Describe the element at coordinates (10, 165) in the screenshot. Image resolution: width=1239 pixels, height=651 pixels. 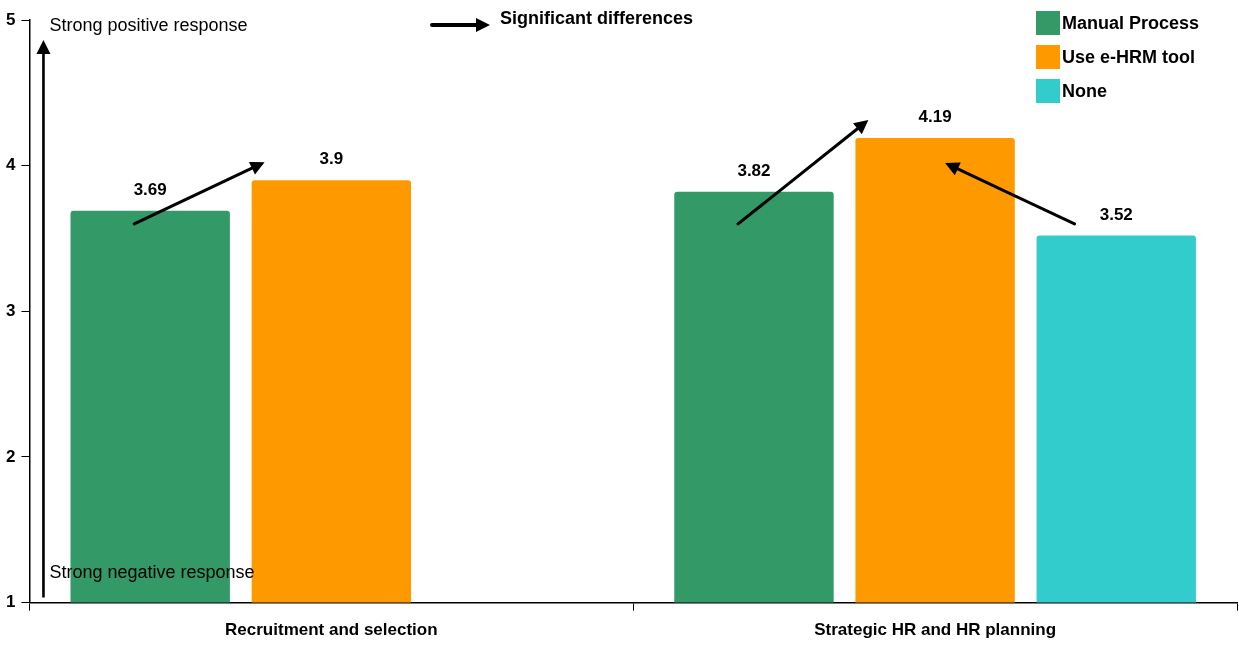
I see `y-tick-label: 4` at that location.